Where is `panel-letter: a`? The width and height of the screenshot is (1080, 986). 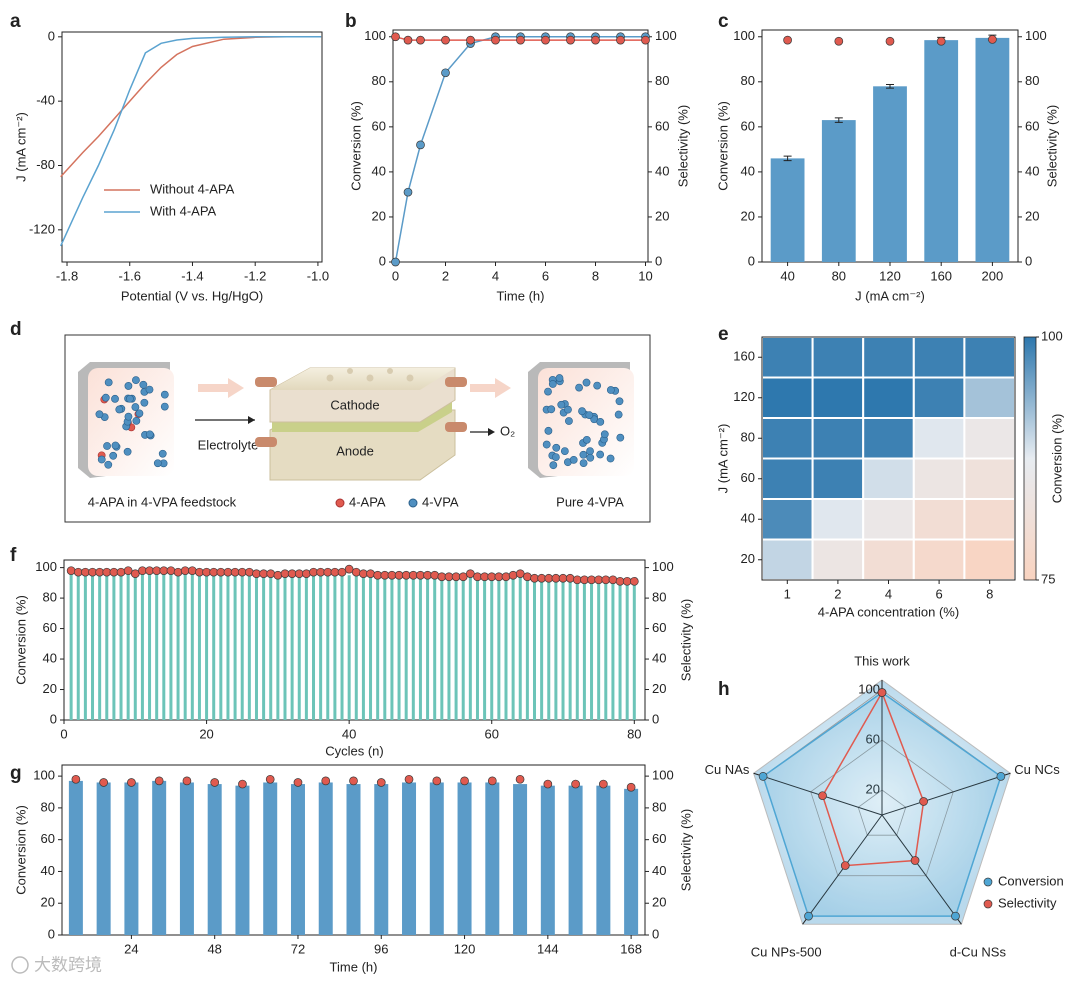 panel-letter: a is located at coordinates (15, 21).